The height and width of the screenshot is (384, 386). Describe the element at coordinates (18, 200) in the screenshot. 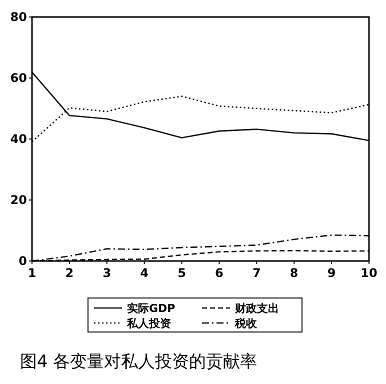

I see `y-tick-label: 20` at that location.